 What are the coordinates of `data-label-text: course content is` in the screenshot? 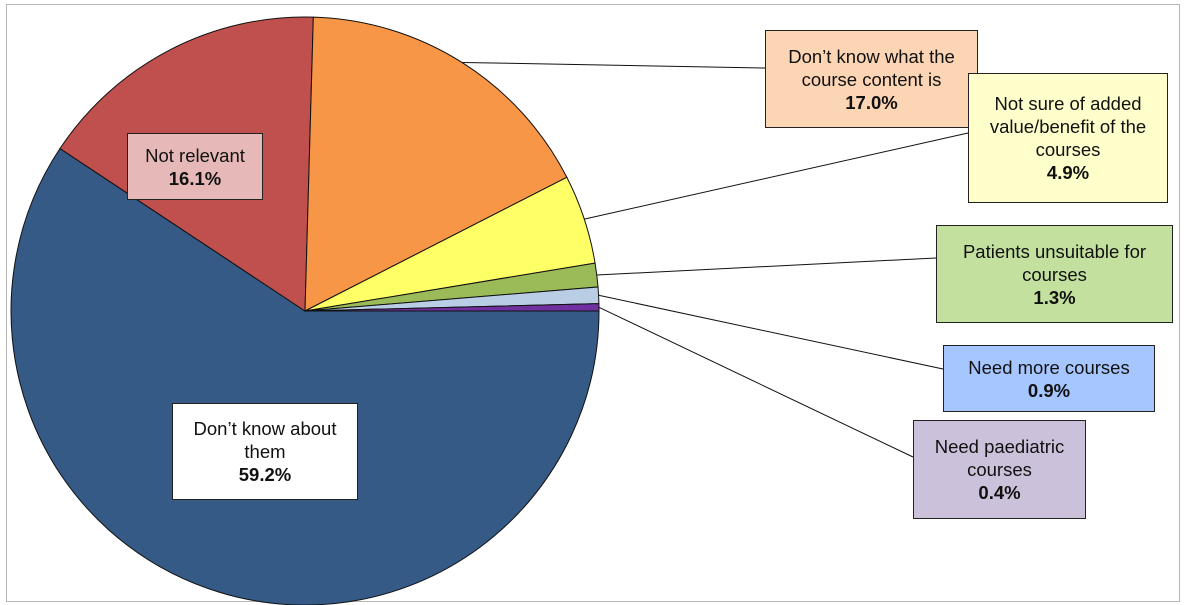 It's located at (871, 79).